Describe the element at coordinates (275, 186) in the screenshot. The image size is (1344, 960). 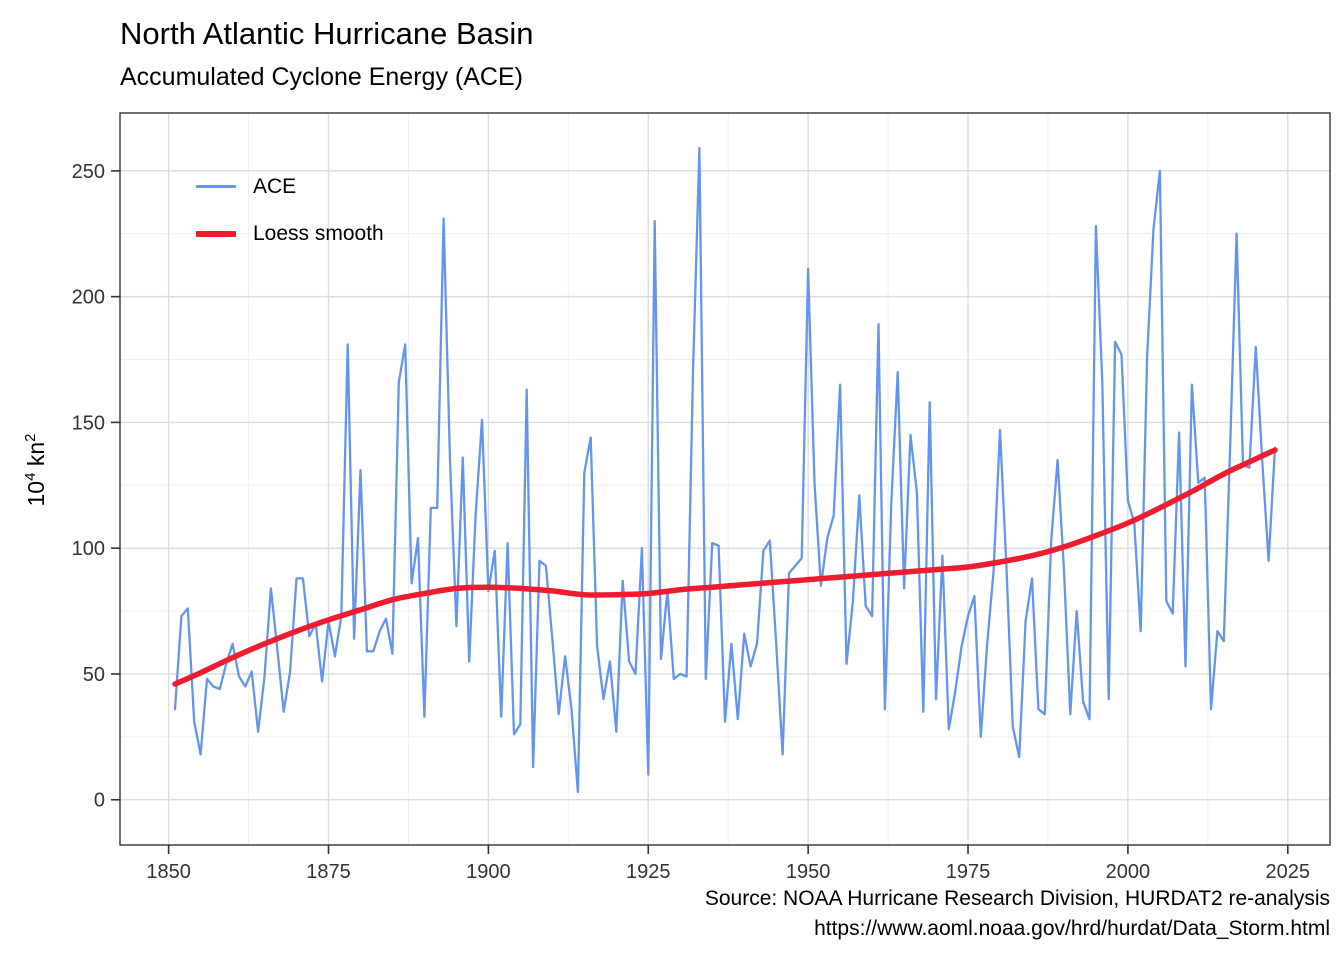
I see `legend-label-ace: ACE` at that location.